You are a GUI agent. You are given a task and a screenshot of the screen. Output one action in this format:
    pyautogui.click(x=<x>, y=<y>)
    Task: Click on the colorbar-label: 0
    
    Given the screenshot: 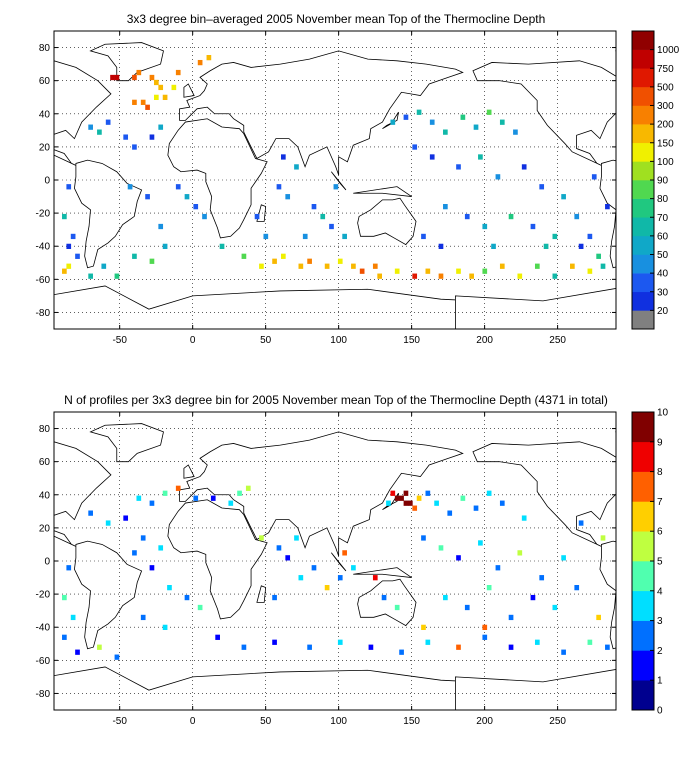 What is the action you would take?
    pyautogui.click(x=660, y=711)
    